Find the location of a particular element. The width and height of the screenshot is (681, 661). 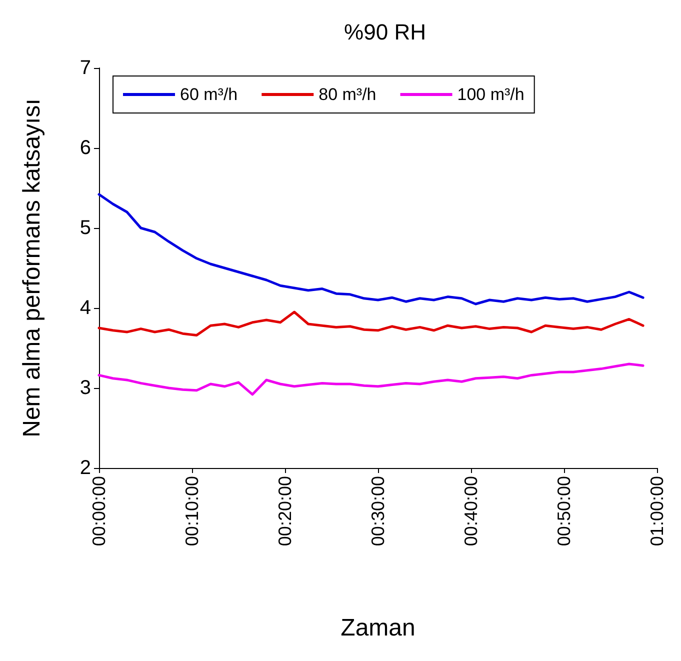

y-tick-label: 3 is located at coordinates (85, 388).